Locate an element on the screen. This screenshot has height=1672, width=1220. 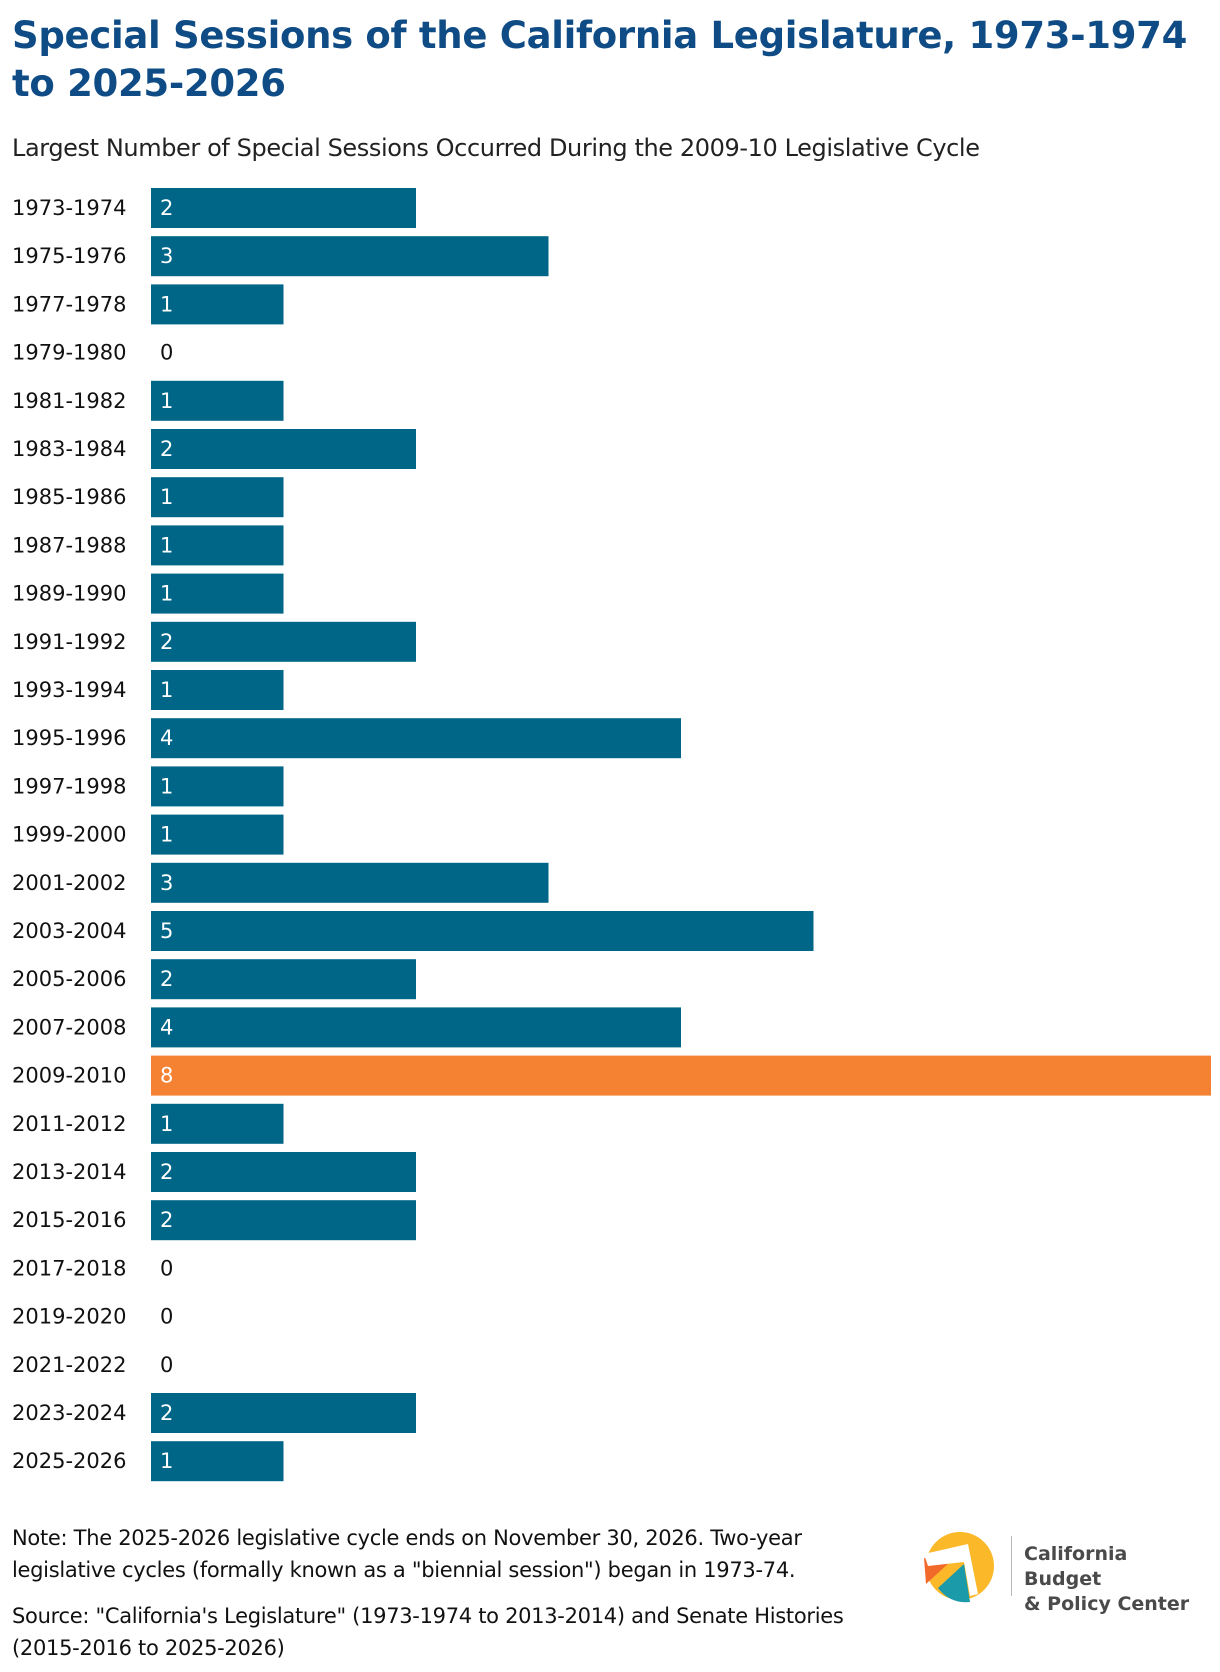
category-label: 2001-2002 is located at coordinates (69, 883).